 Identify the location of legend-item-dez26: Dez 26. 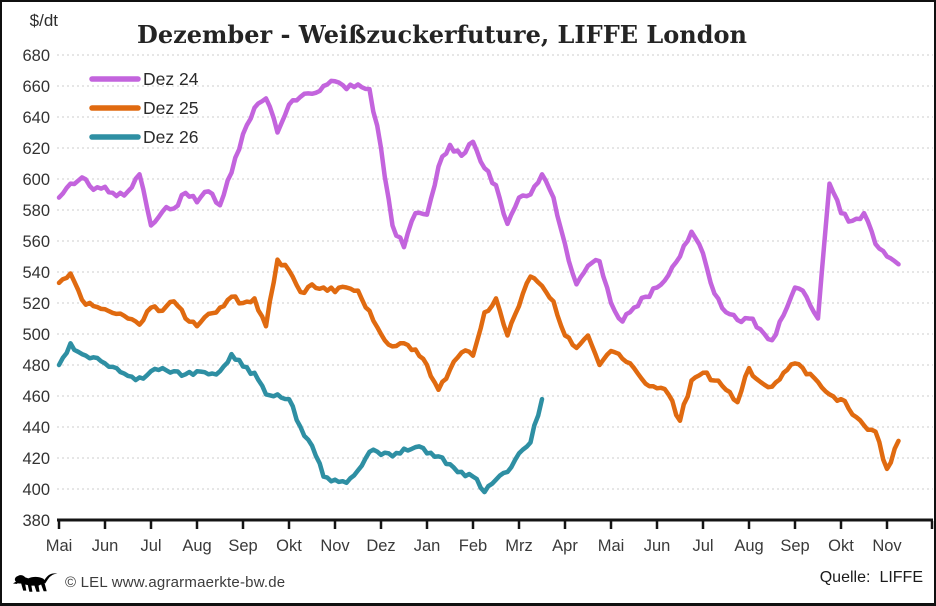
(143, 137).